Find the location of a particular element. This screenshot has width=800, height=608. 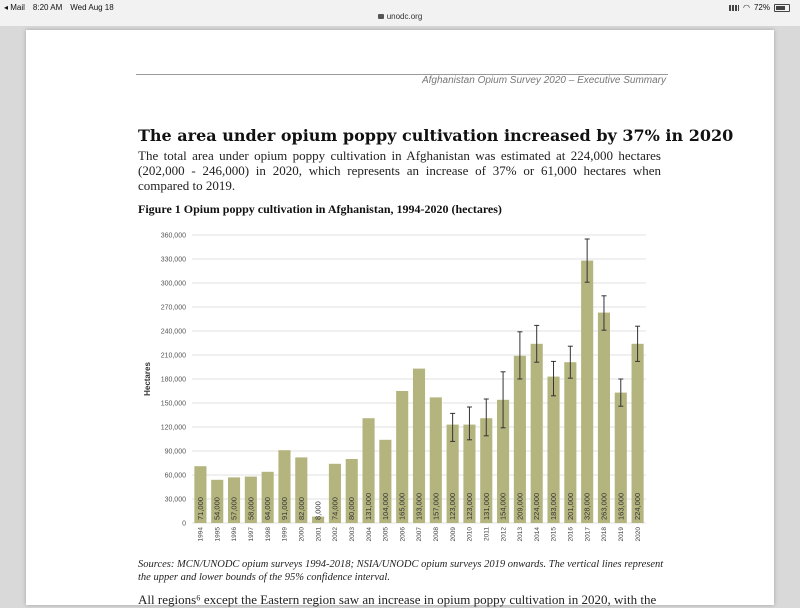

y-tick-label: 360,000 is located at coordinates (173, 236).